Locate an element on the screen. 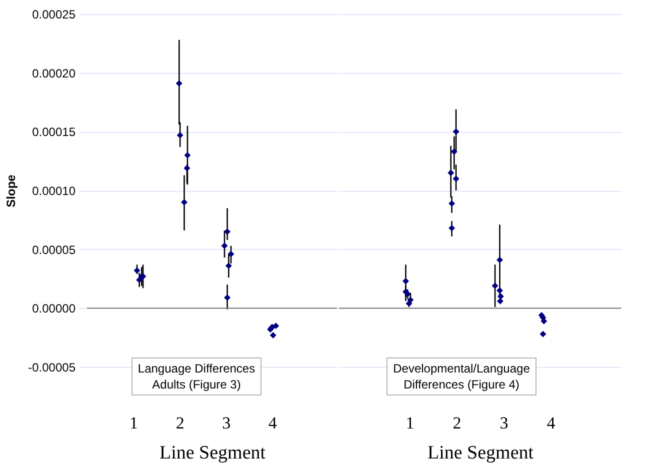  y-tick-label: 0.00025 is located at coordinates (54, 15).